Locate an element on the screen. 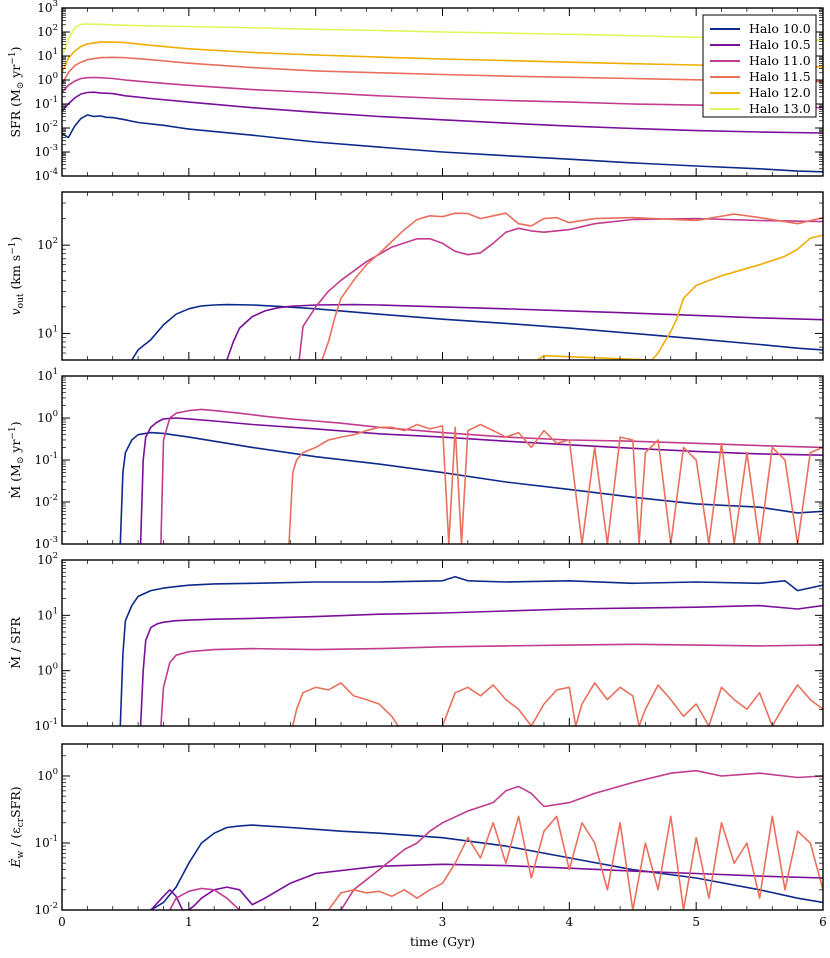 The image size is (830, 958). legend-entry: Halo 10.0 is located at coordinates (760, 28).